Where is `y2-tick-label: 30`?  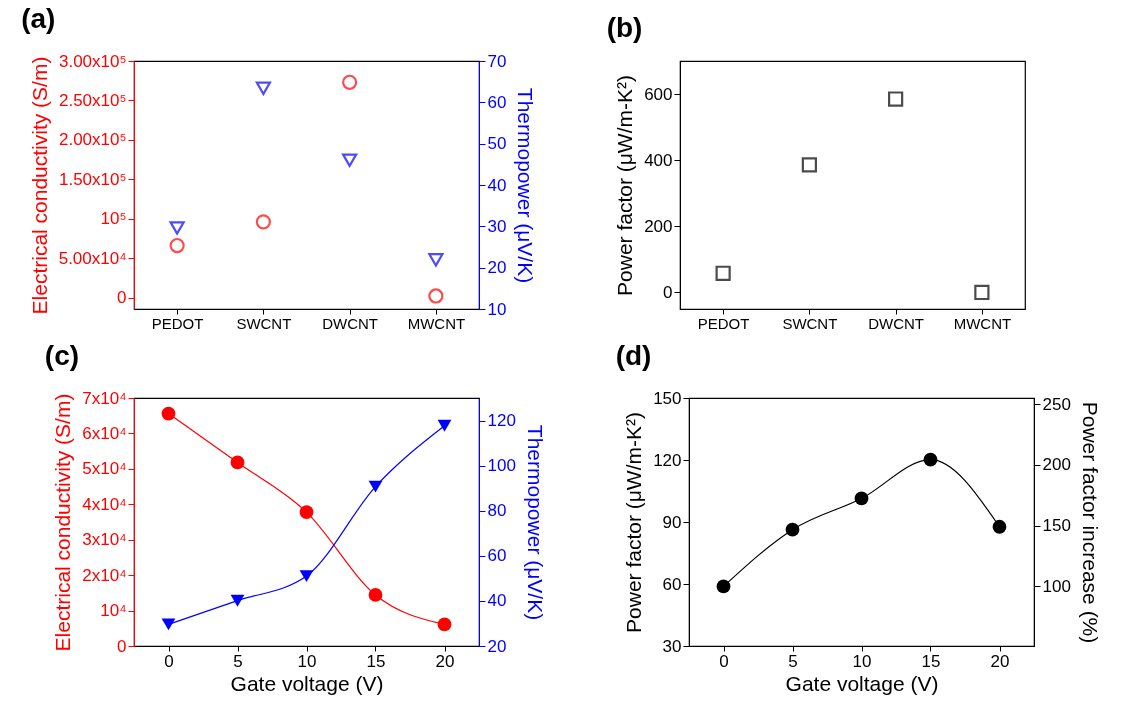
y2-tick-label: 30 is located at coordinates (497, 226).